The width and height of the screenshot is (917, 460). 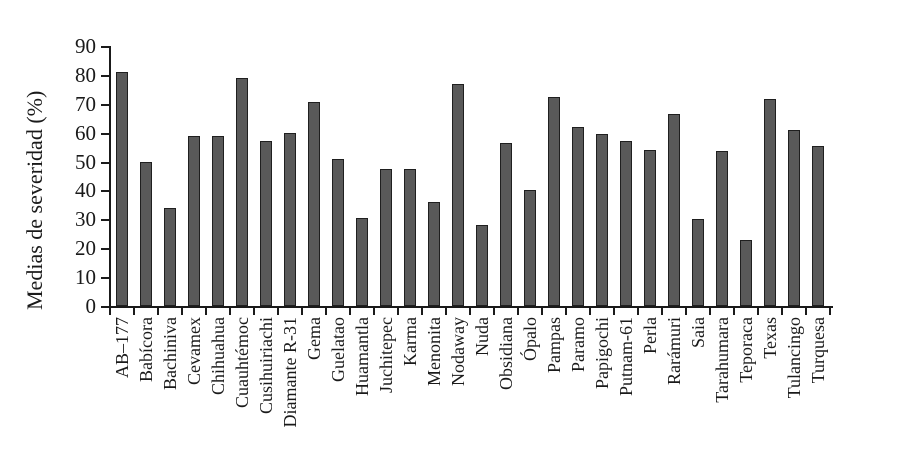 What do you see at coordinates (85, 190) in the screenshot?
I see `y-tick-label: 40` at bounding box center [85, 190].